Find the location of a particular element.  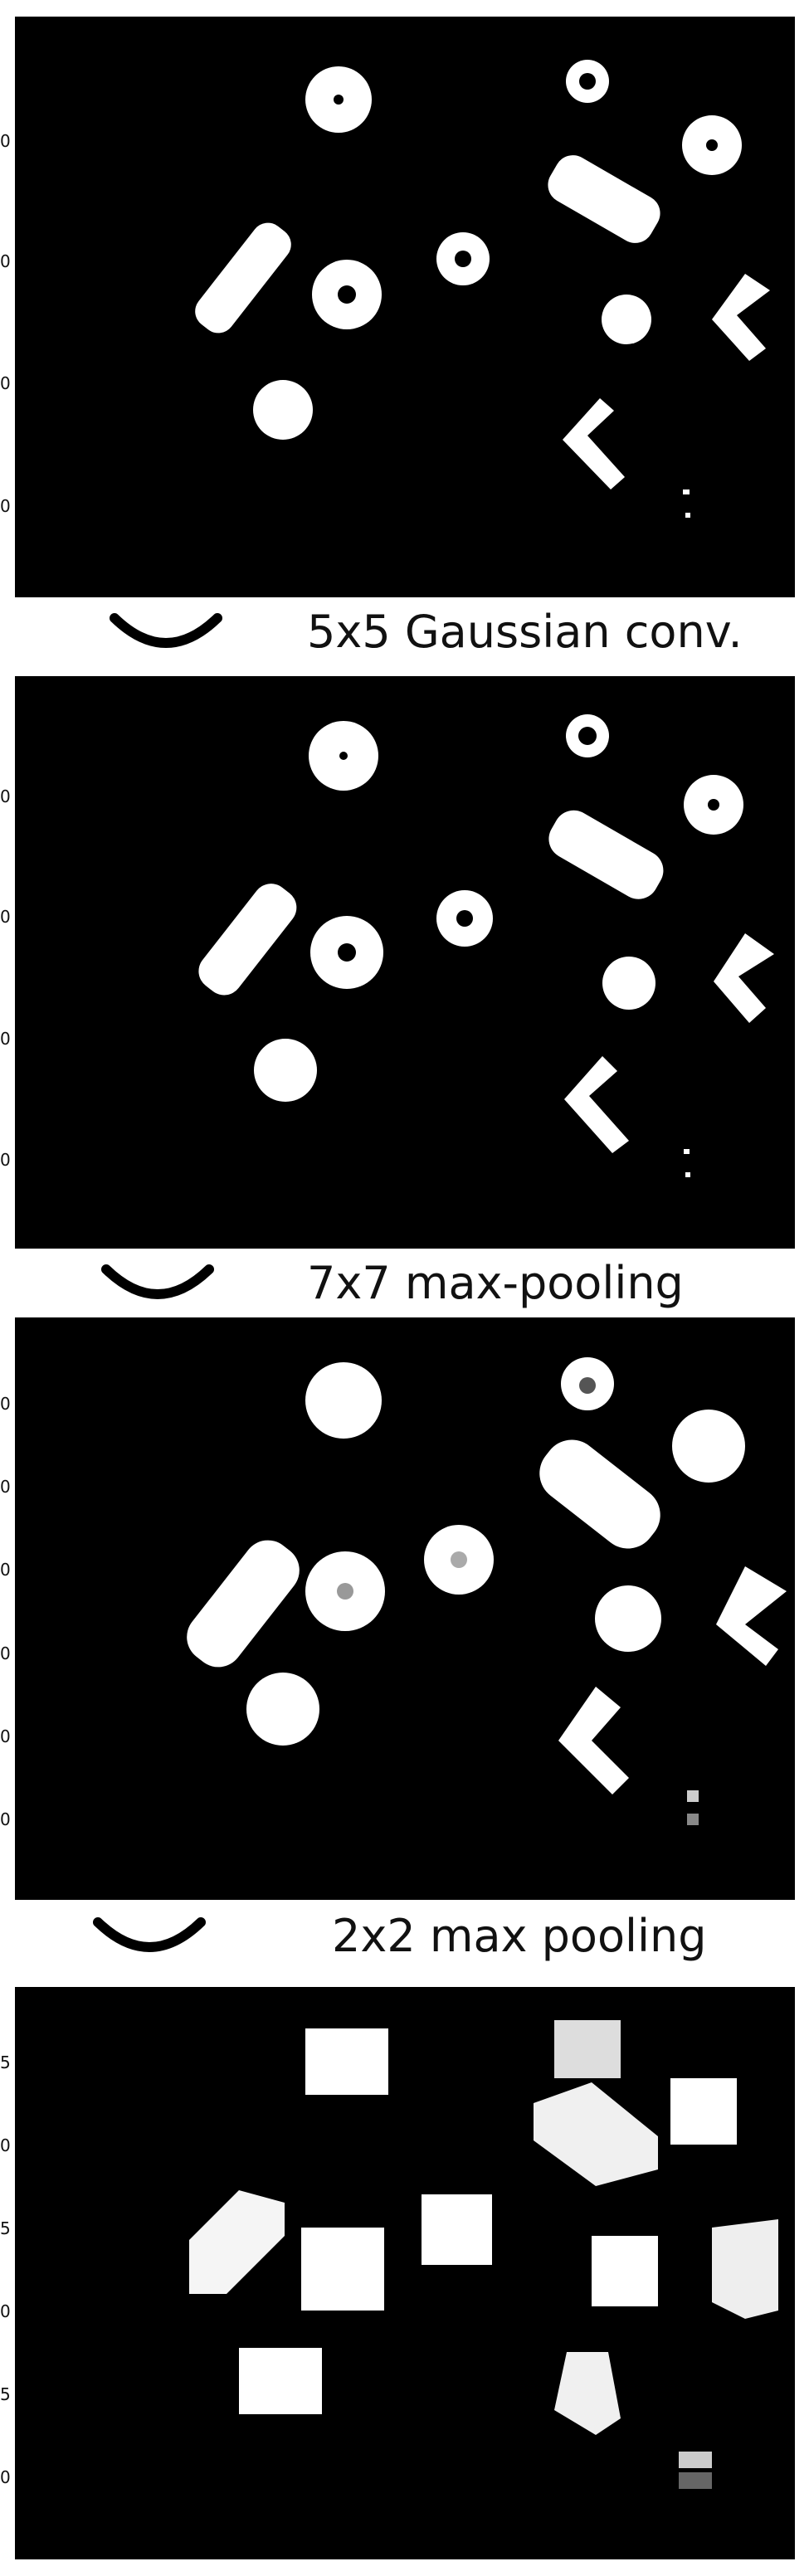

step-label: 5x5 Gaussian conv. is located at coordinates (525, 632).